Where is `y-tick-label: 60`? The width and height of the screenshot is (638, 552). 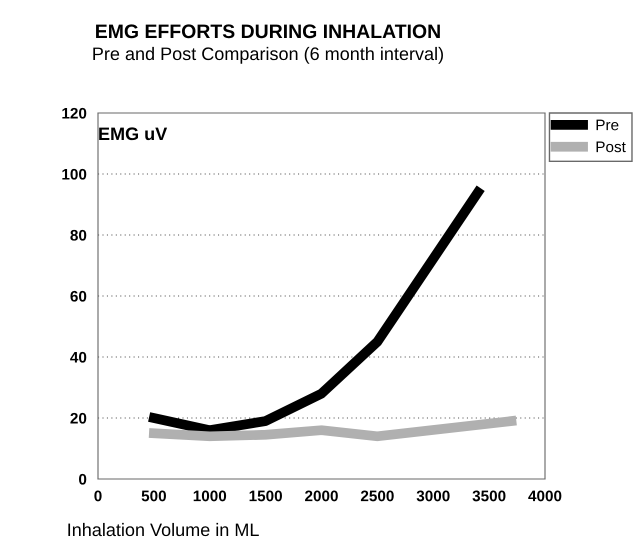 y-tick-label: 60 is located at coordinates (78, 296).